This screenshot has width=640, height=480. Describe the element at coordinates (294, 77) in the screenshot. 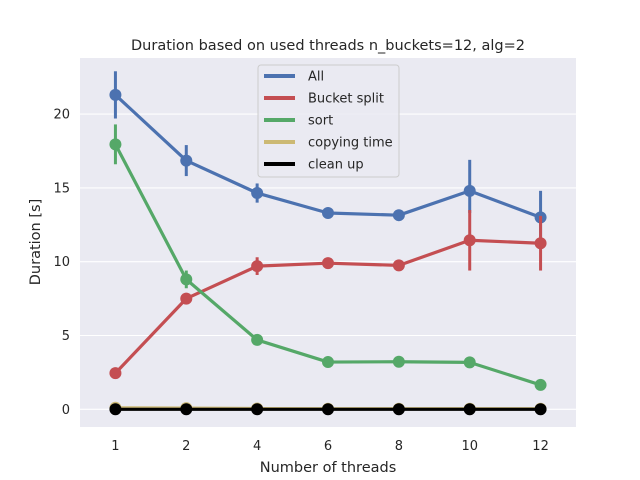

I see `legend-entry: All` at that location.